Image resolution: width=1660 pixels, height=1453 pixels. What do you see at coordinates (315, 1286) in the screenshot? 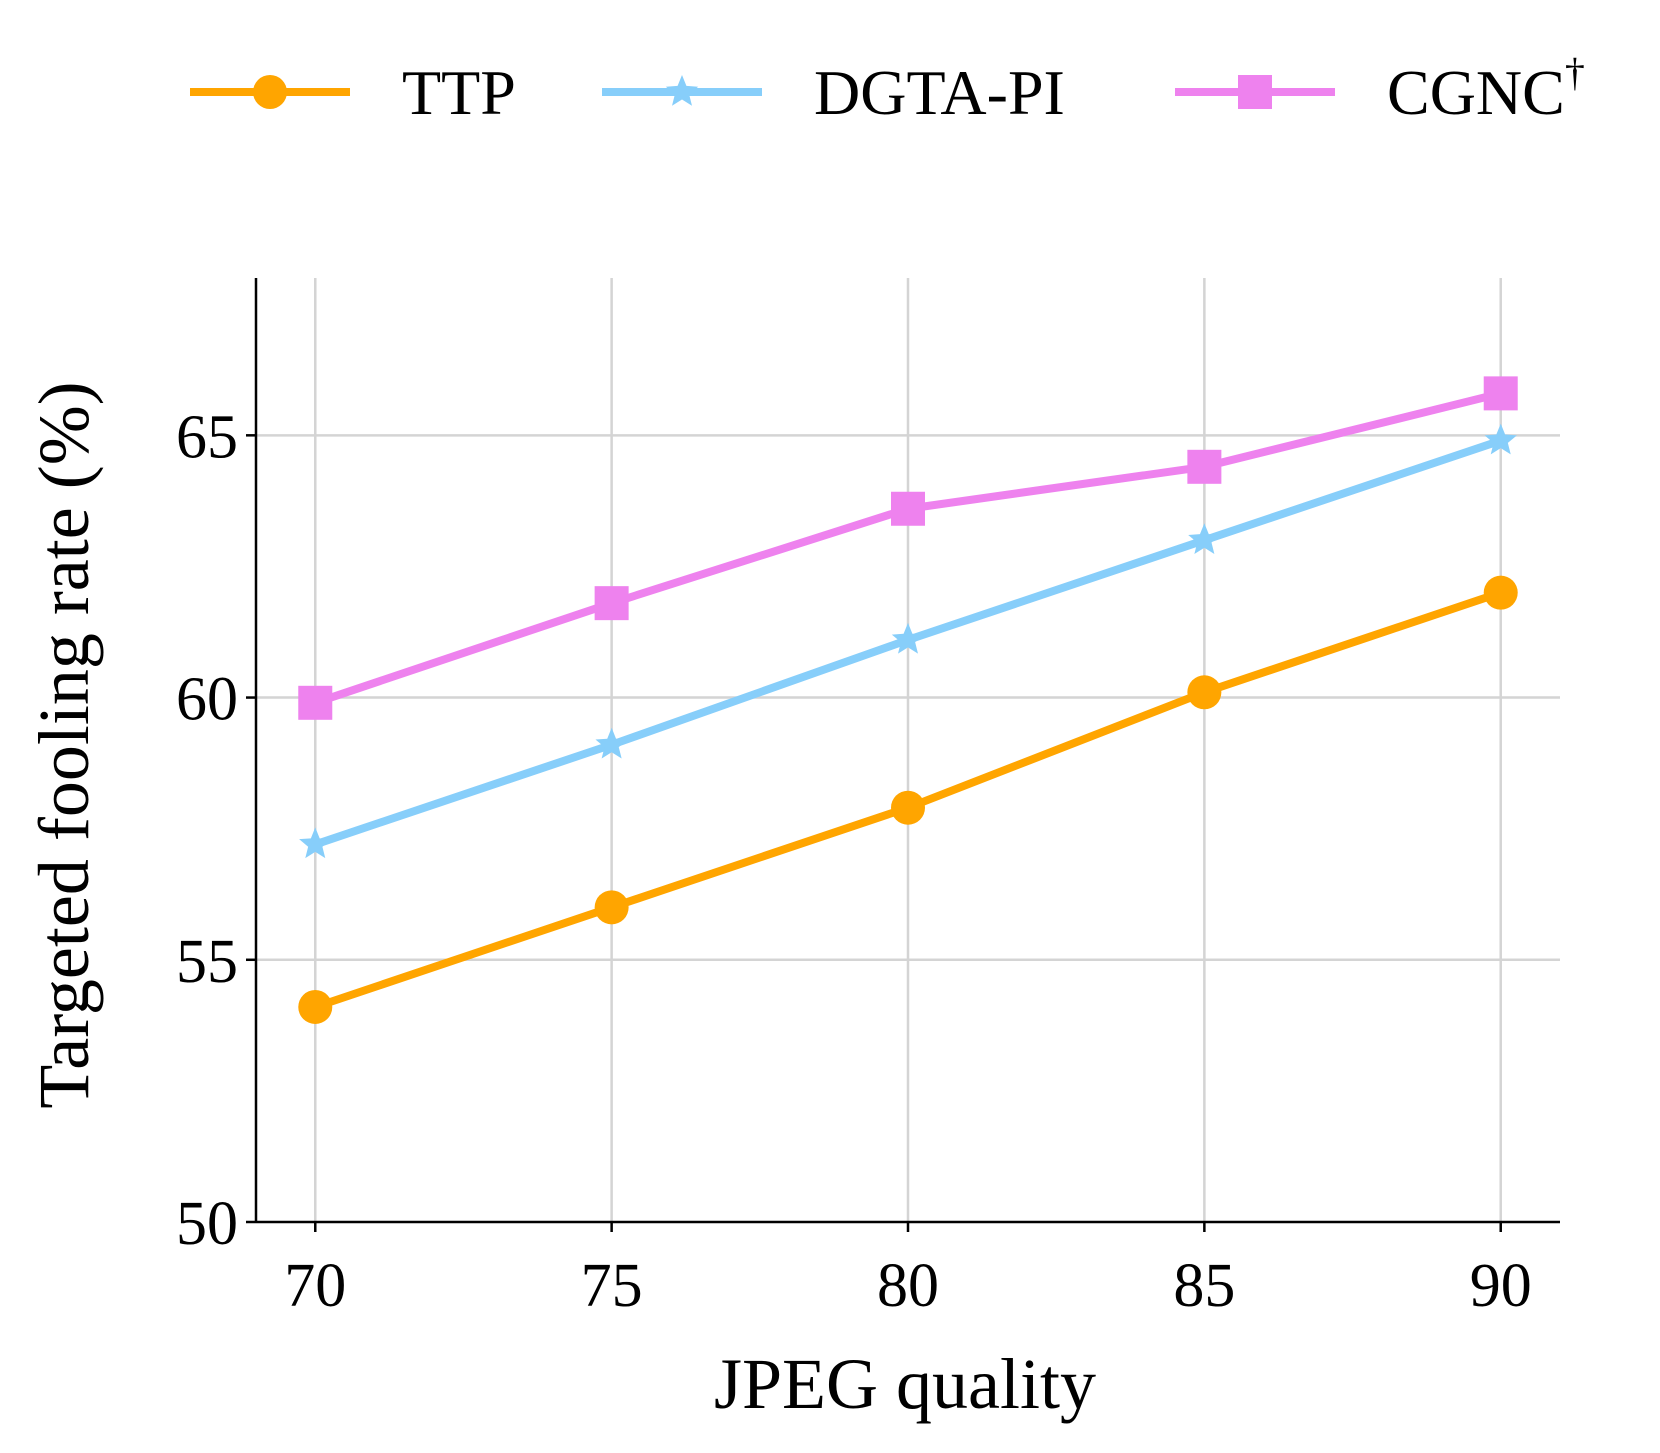
I see `x-tick-label: 70` at bounding box center [315, 1286].